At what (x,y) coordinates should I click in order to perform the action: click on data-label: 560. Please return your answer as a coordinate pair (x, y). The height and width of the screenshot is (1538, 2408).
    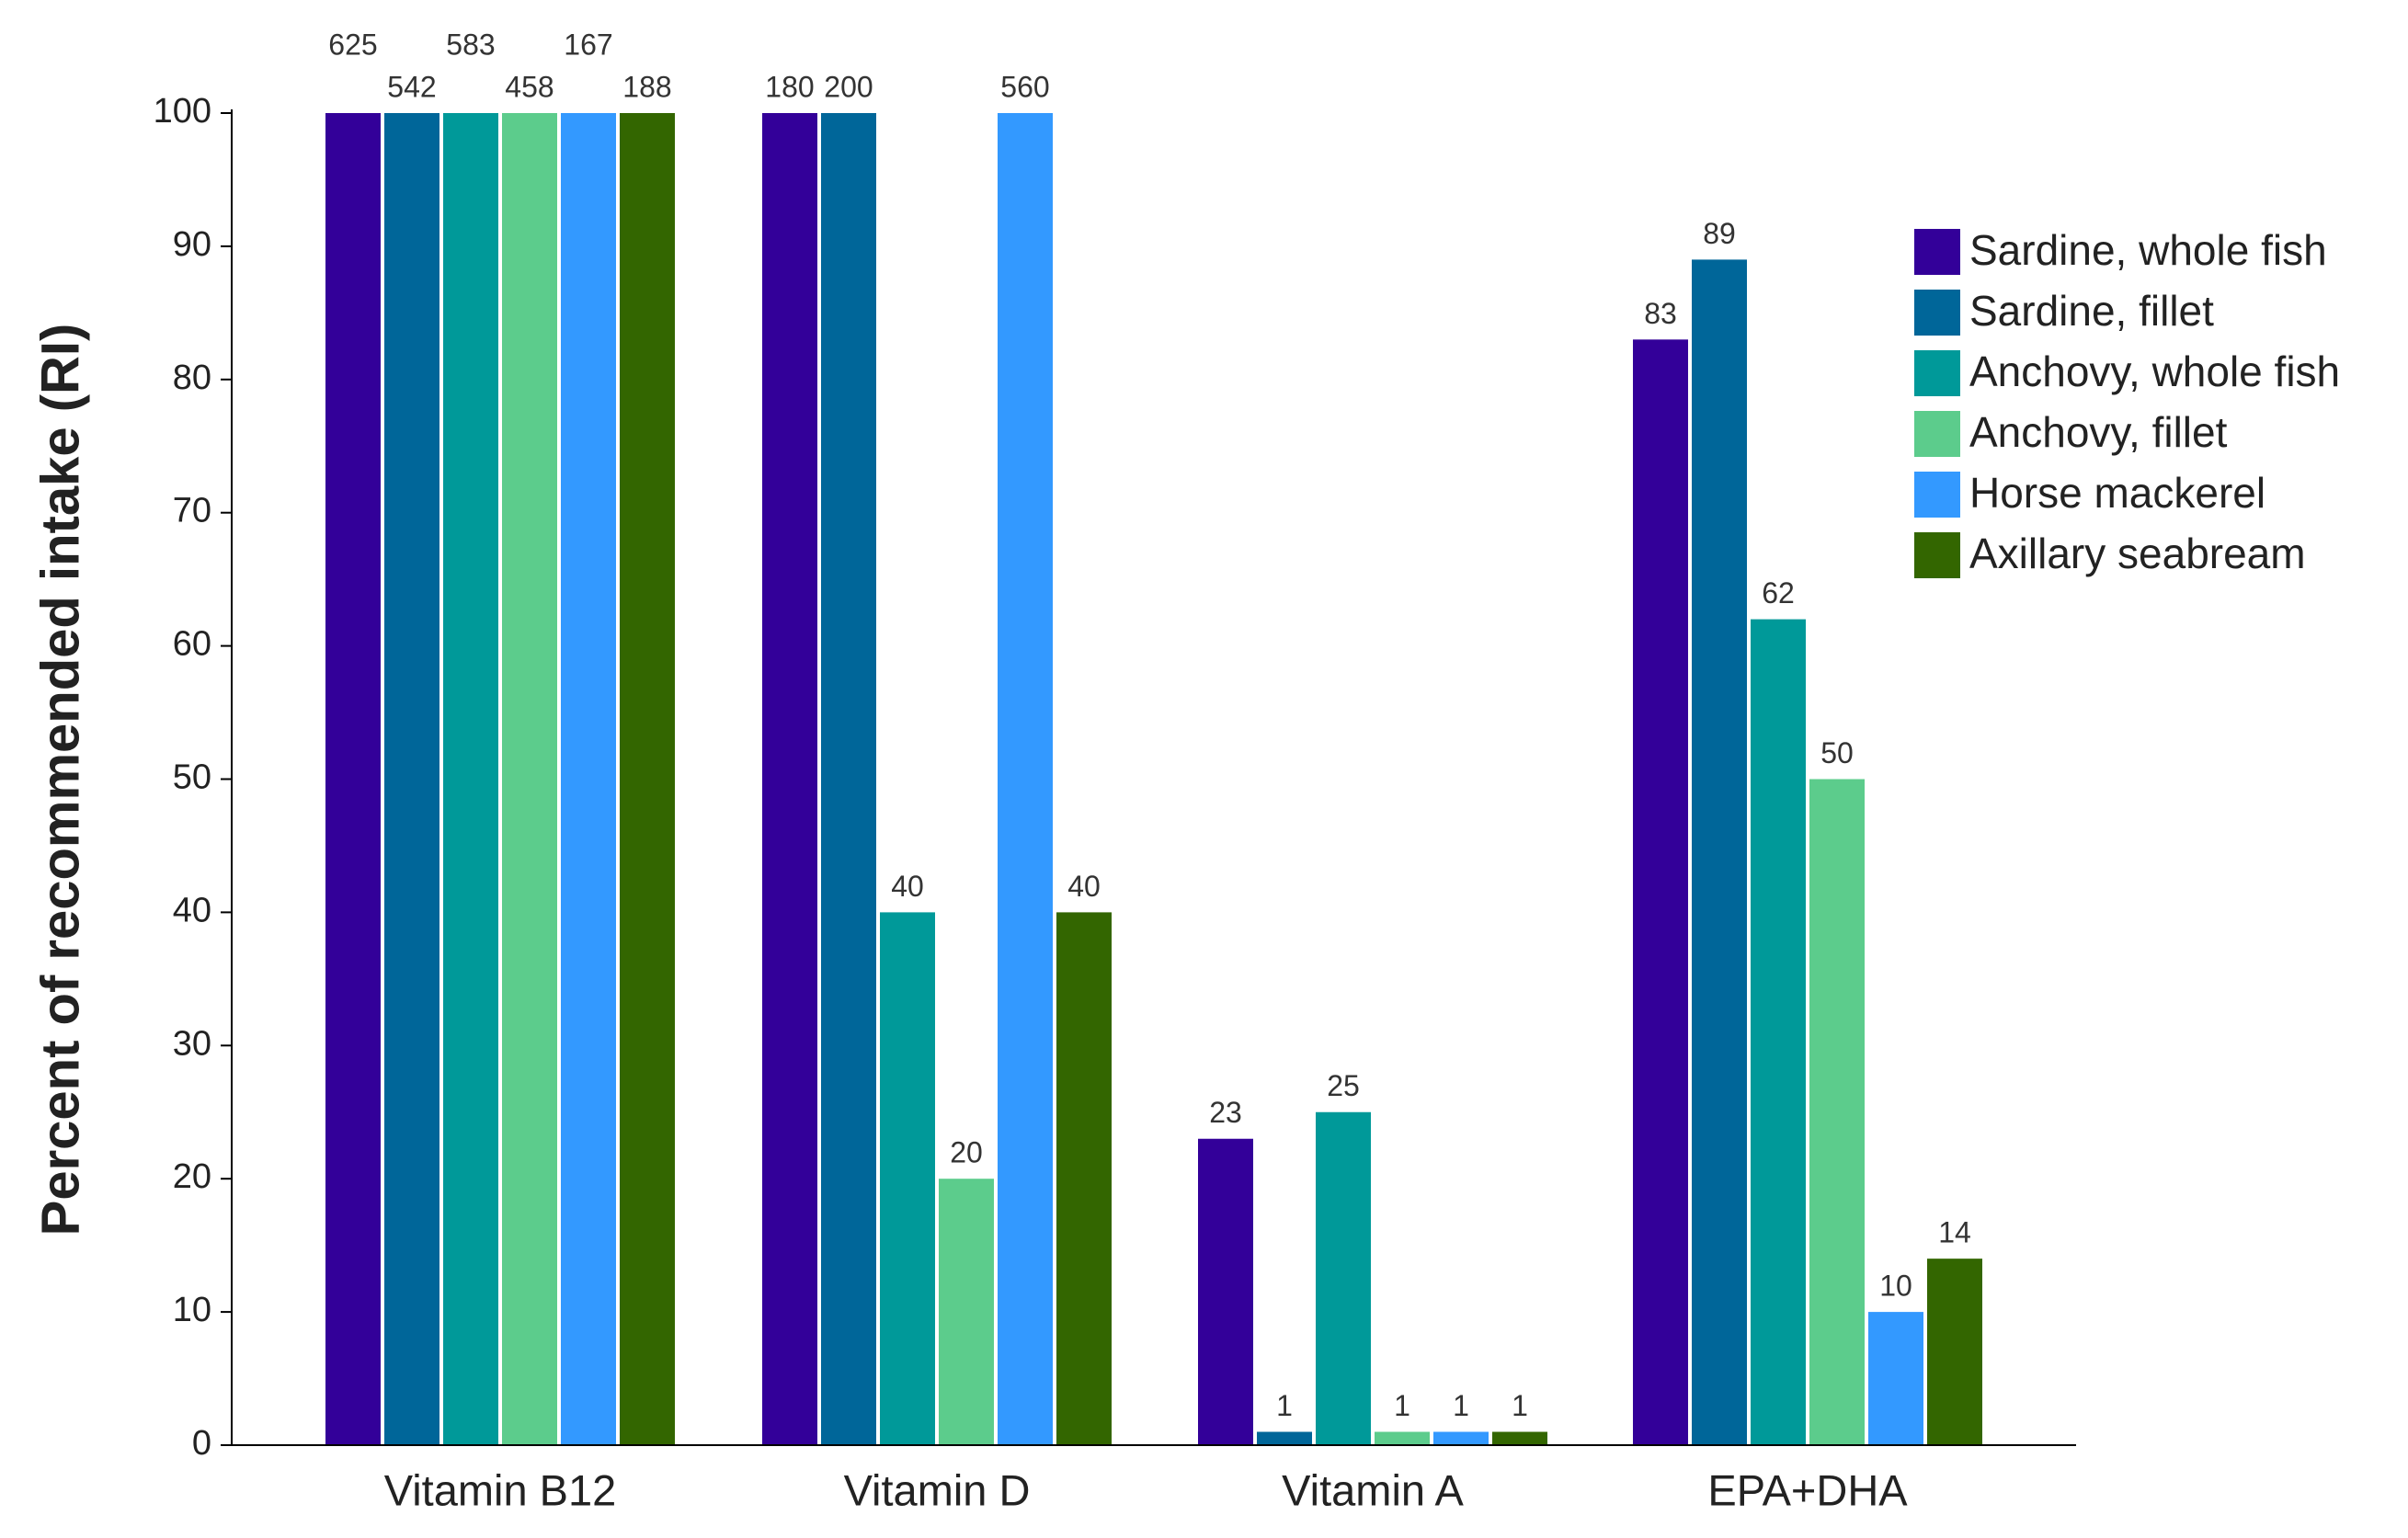
    Looking at the image, I should click on (1024, 86).